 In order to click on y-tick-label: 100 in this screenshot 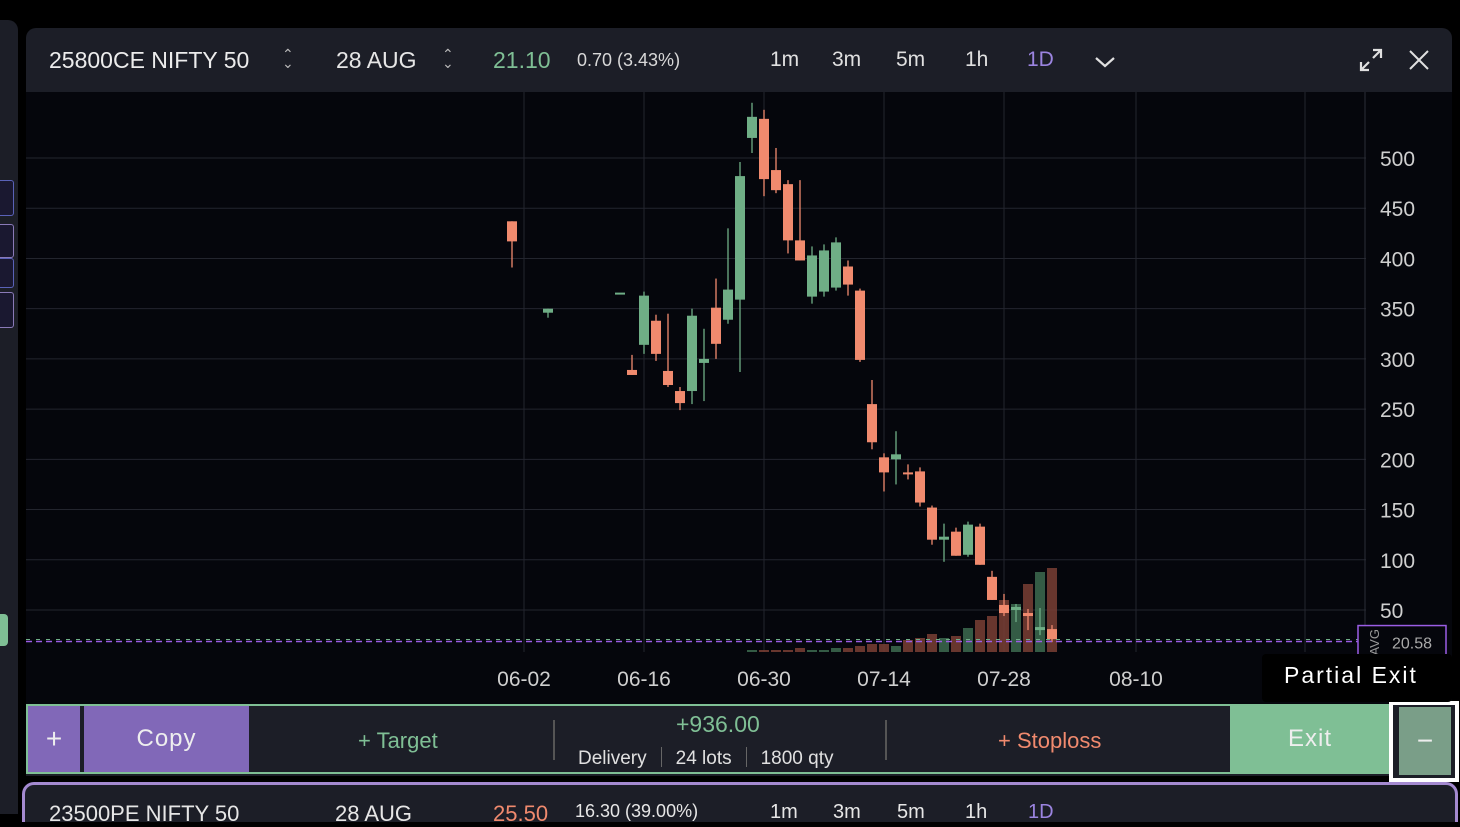, I will do `click(1397, 561)`.